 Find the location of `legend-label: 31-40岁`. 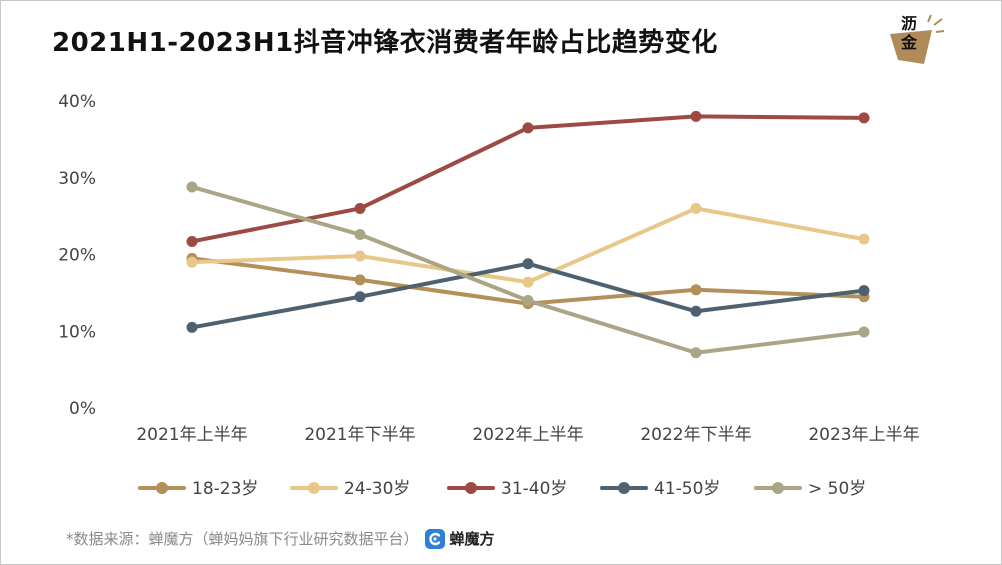

legend-label: 31-40岁 is located at coordinates (534, 489).